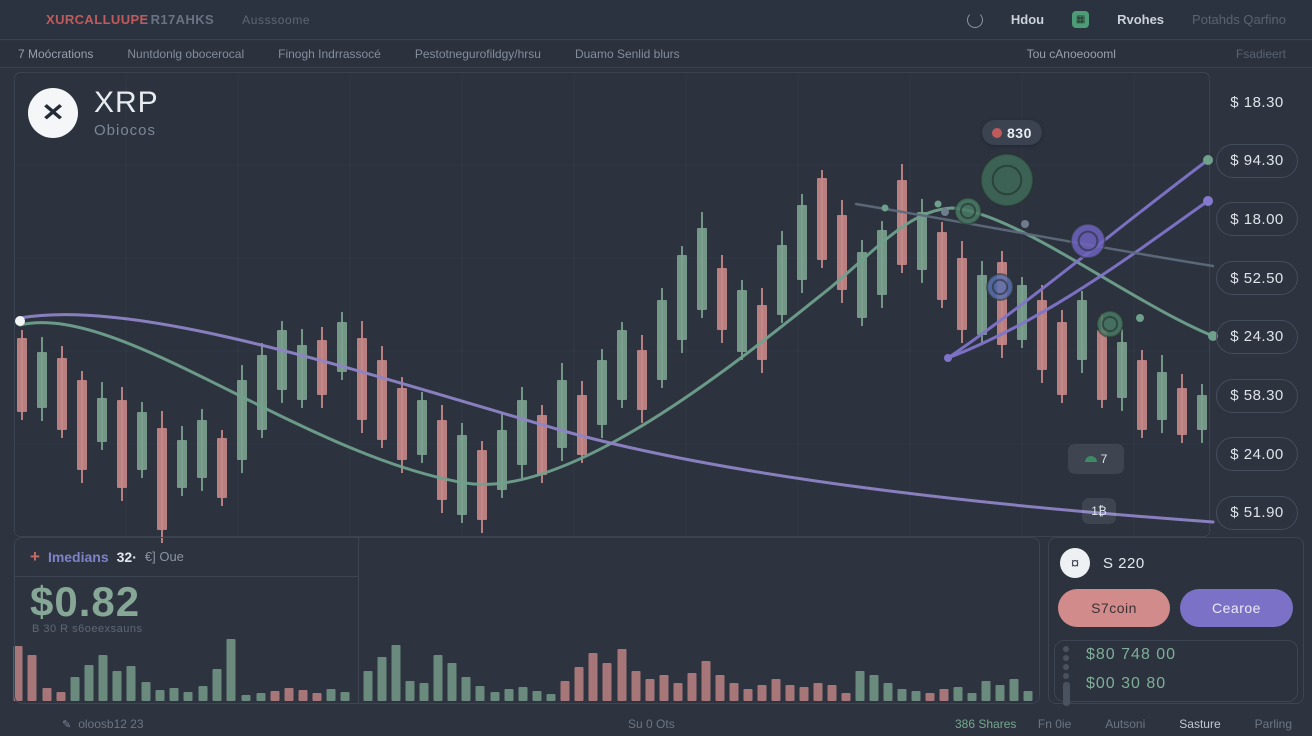 The height and width of the screenshot is (736, 1312). What do you see at coordinates (974, 19) in the screenshot?
I see `refresh-icon` at bounding box center [974, 19].